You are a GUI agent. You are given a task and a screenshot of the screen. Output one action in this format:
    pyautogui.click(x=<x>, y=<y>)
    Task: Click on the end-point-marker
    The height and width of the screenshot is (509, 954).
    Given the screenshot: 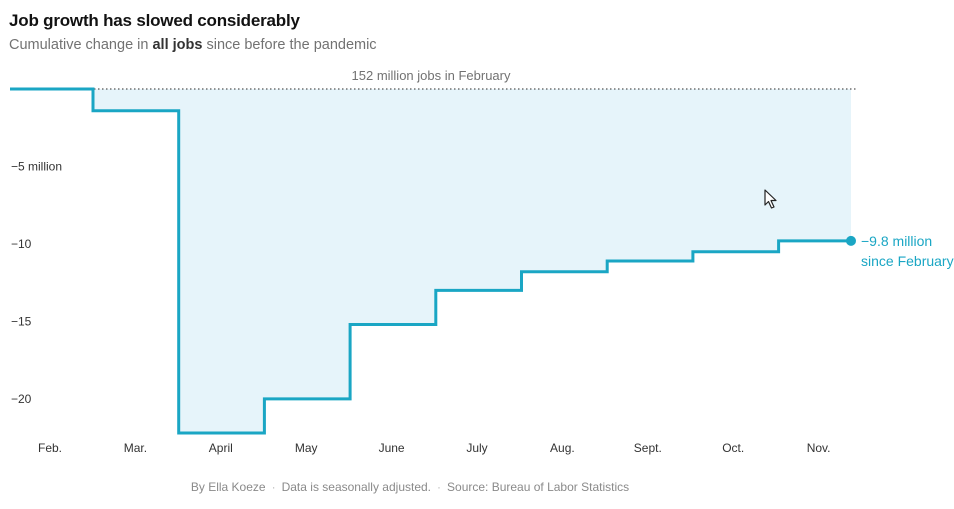 What is the action you would take?
    pyautogui.click(x=851, y=240)
    